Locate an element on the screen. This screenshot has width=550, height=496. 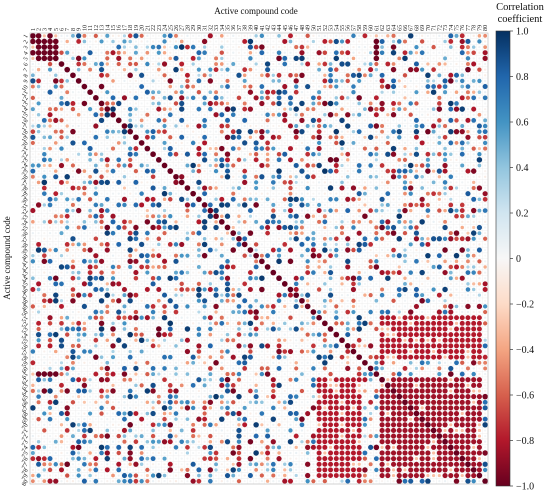
x-tick-label: 65 is located at coordinates (399, 28).